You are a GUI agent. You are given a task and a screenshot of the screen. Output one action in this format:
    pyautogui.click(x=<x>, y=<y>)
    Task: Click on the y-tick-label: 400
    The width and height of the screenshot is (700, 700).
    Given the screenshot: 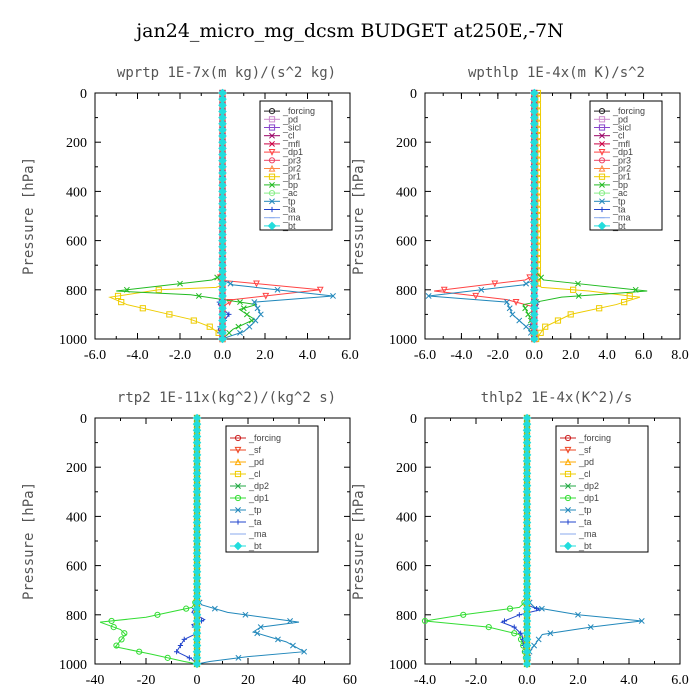 What is the action you would take?
    pyautogui.click(x=76, y=517)
    